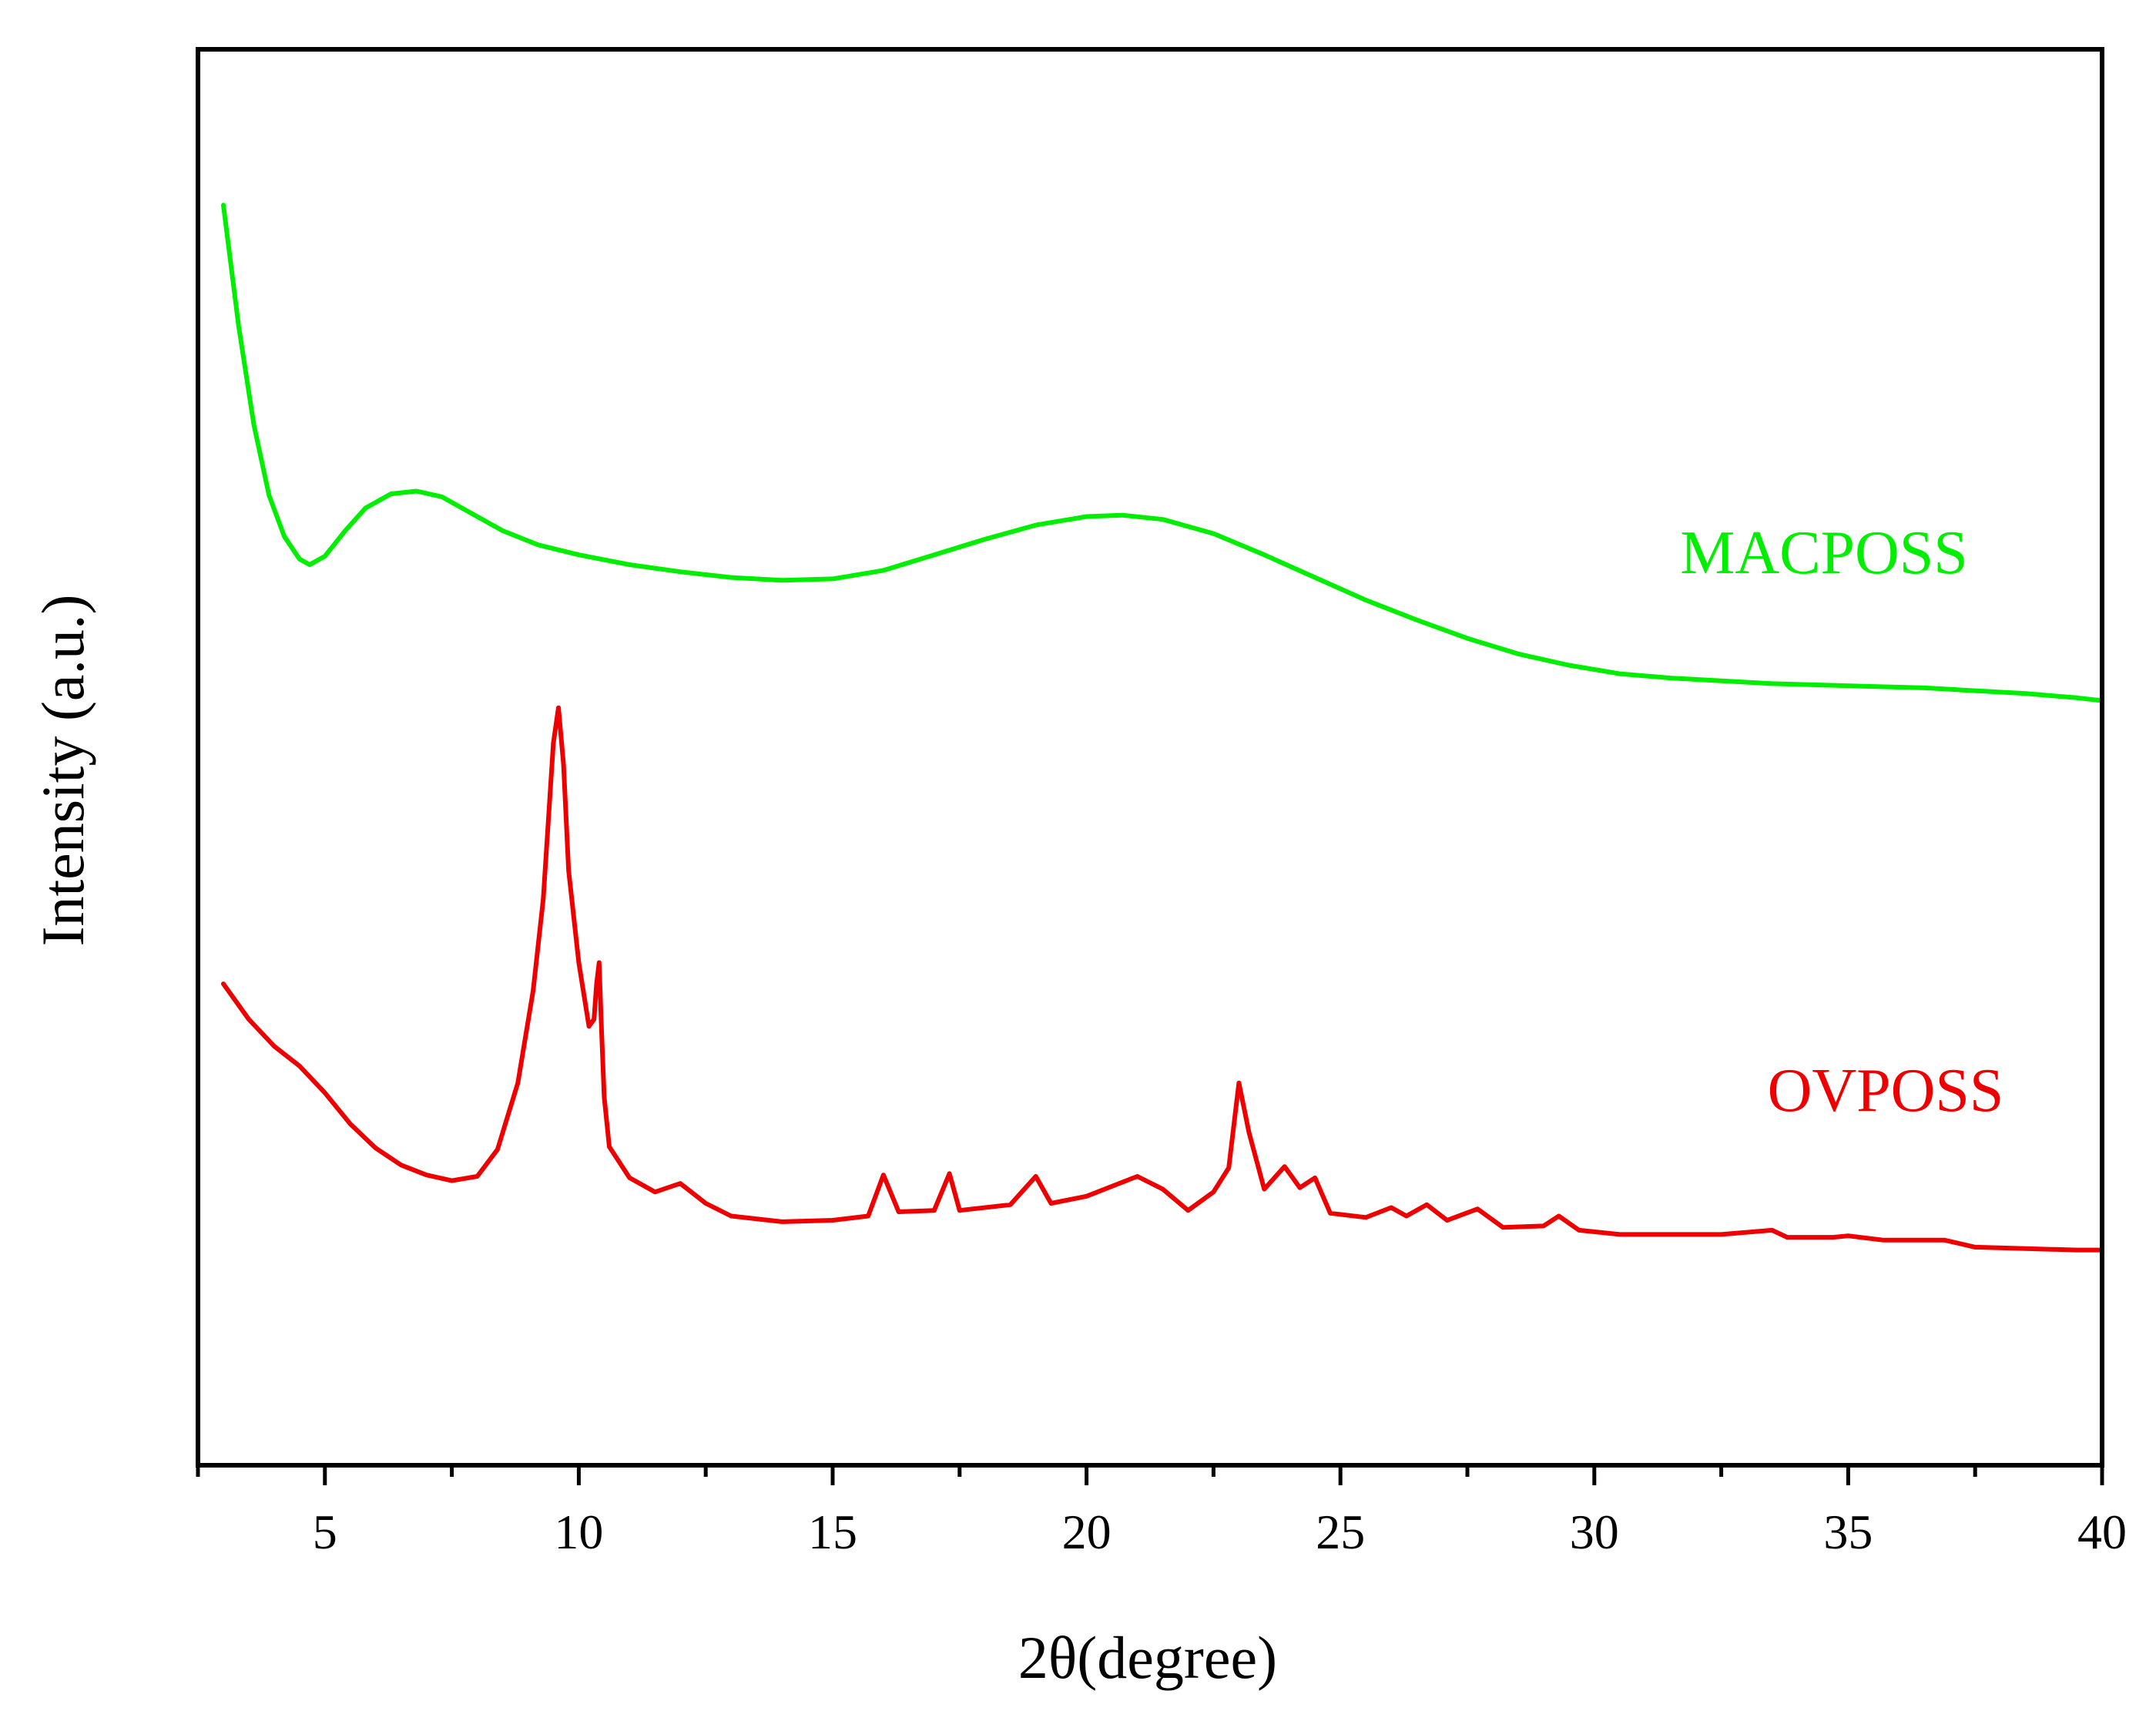 This screenshot has width=2156, height=1711. Describe the element at coordinates (1886, 1091) in the screenshot. I see `series-label-ovposs: OVPOSS` at that location.